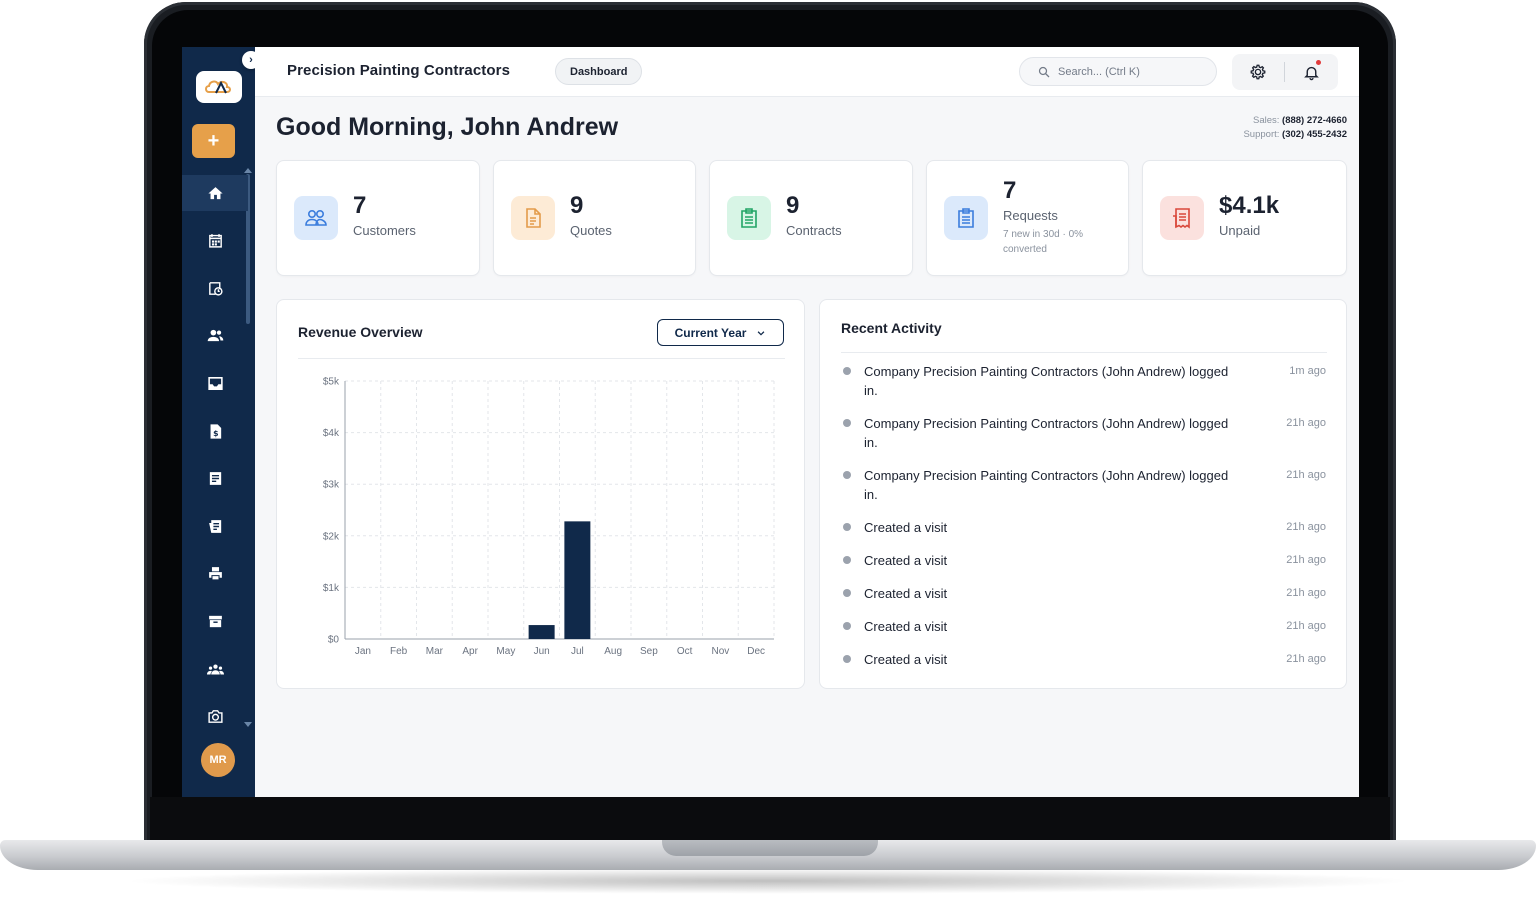 This screenshot has height=923, width=1536. I want to click on sidebar-item-team, so click(215, 669).